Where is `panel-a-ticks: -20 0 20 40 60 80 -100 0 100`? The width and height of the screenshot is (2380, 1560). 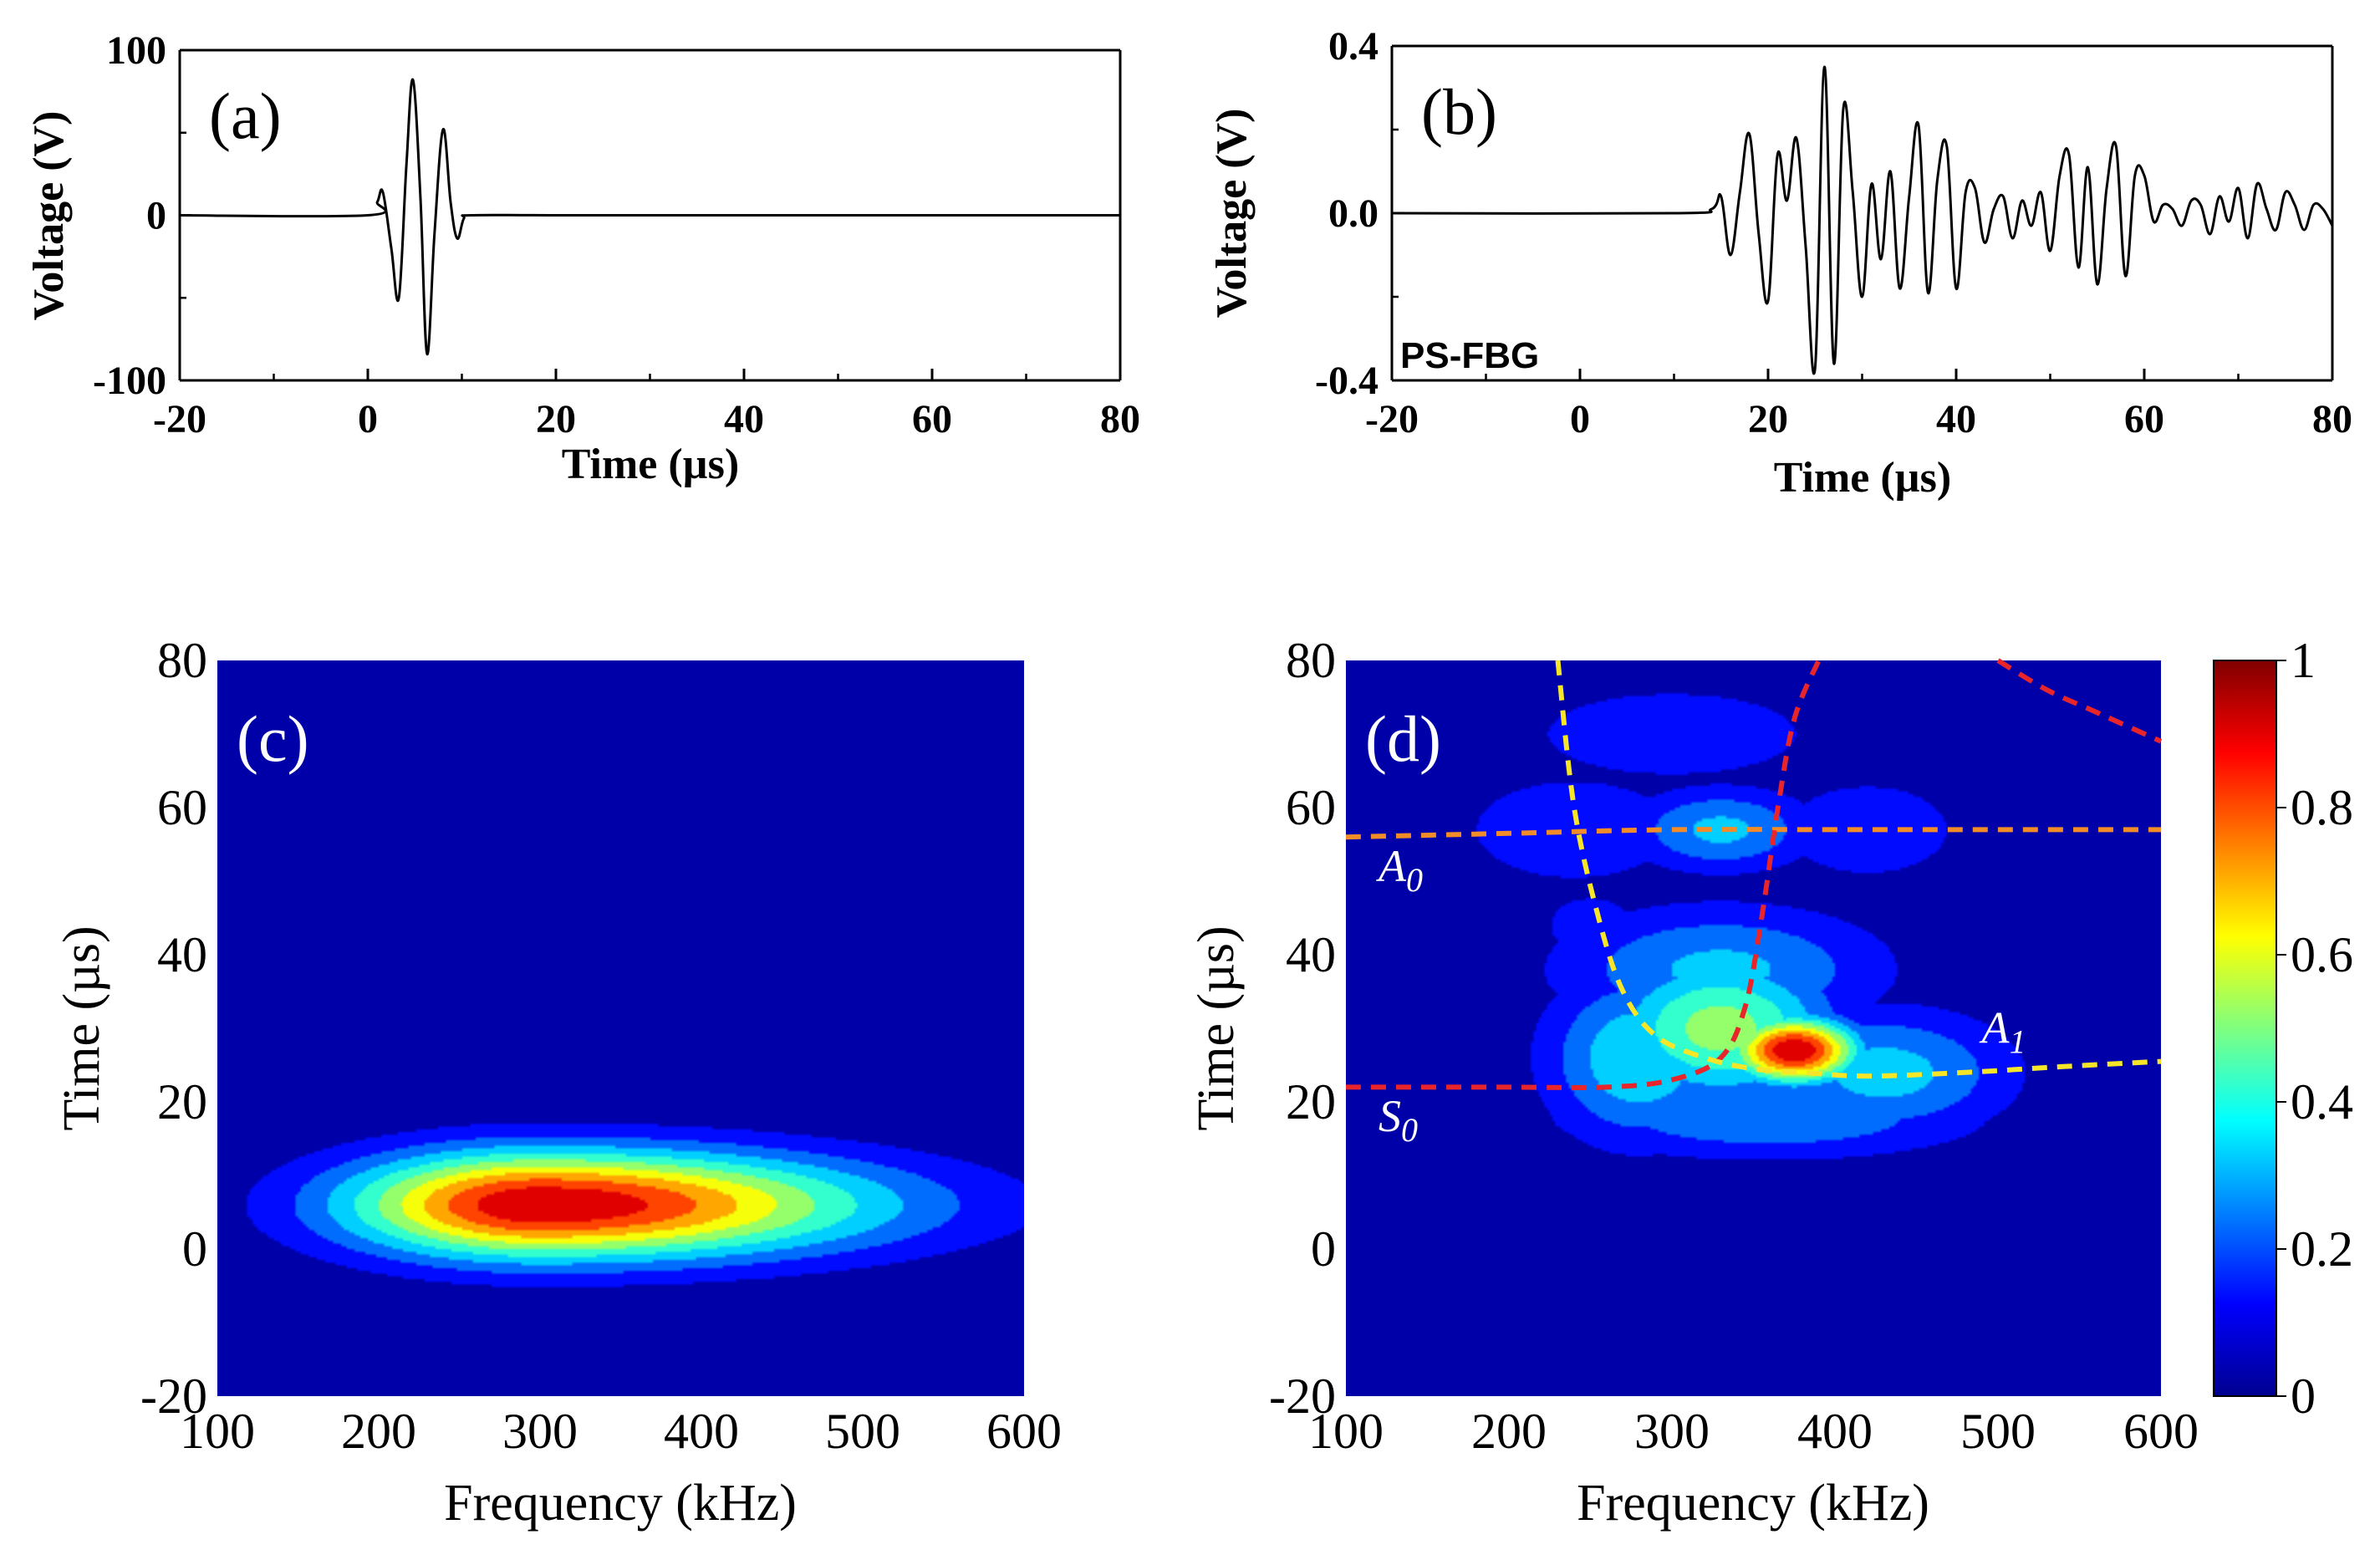
panel-a-ticks: -20 0 20 40 60 80 -100 0 100 is located at coordinates (616, 234).